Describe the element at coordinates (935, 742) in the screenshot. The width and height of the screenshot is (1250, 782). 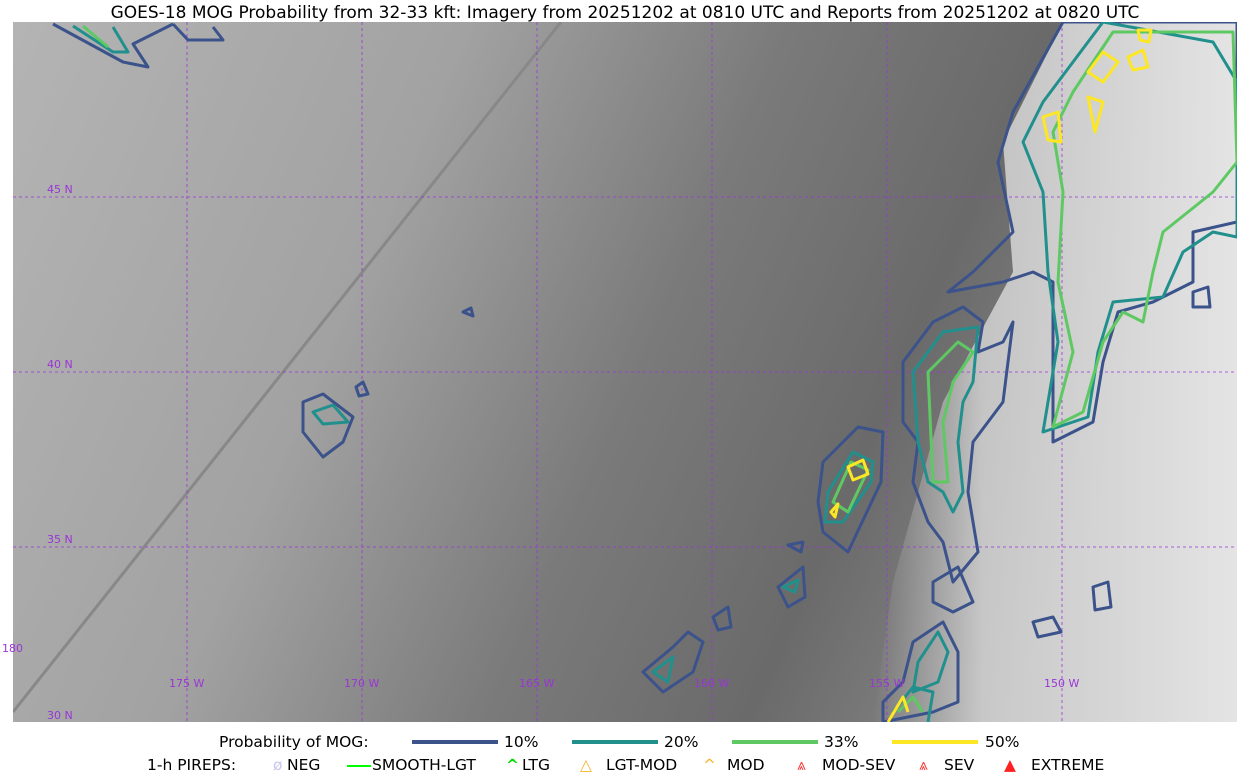
I see `swatch-50-icon` at that location.